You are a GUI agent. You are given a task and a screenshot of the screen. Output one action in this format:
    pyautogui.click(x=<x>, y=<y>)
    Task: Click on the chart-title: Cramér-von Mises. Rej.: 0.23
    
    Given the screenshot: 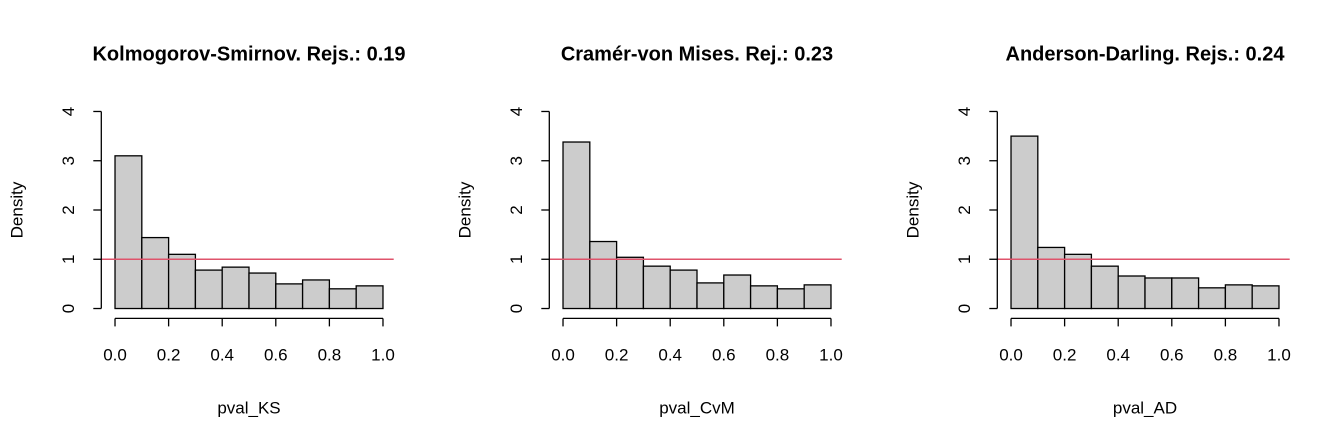 What is the action you would take?
    pyautogui.click(x=697, y=54)
    